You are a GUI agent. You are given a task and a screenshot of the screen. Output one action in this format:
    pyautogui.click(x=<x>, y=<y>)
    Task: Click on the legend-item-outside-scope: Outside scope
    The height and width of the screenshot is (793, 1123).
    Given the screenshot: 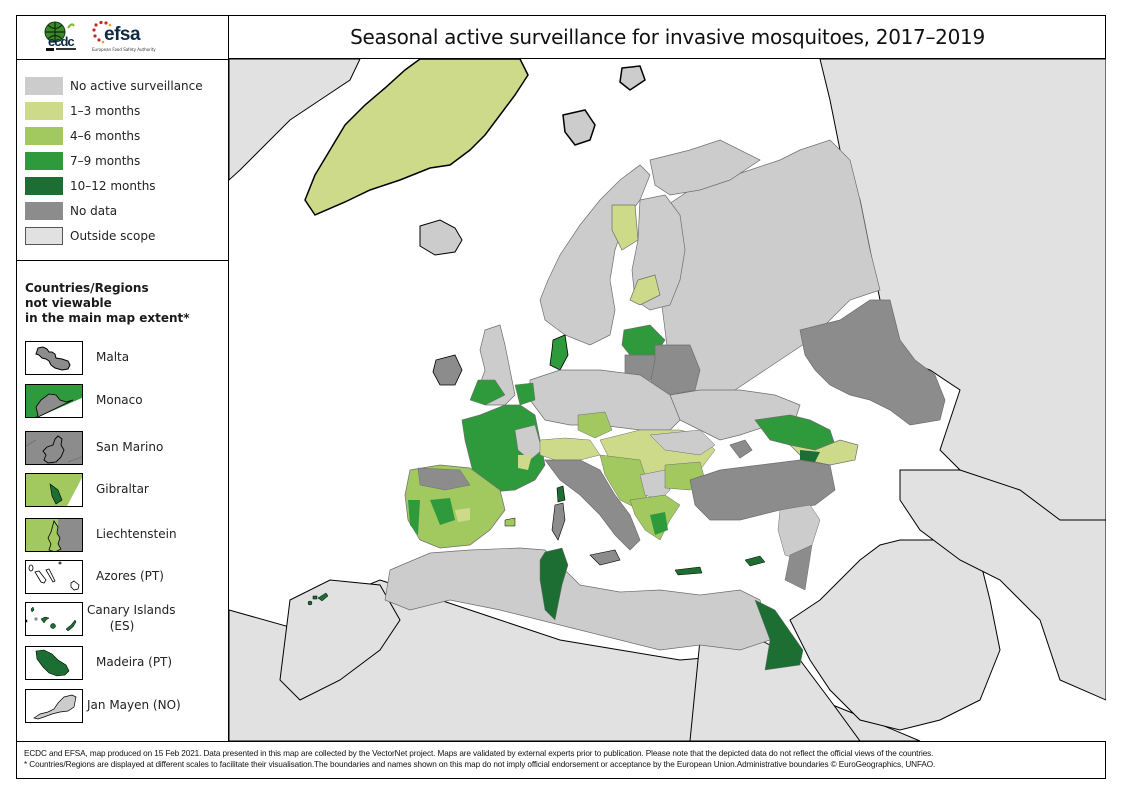 What is the action you would take?
    pyautogui.click(x=90, y=236)
    